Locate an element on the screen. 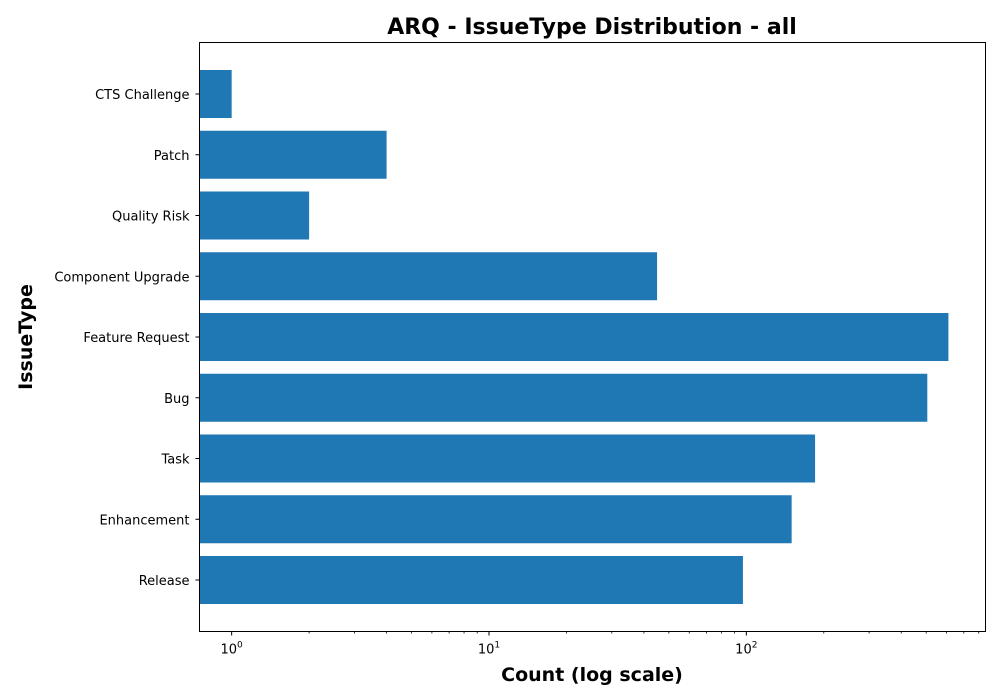 The width and height of the screenshot is (1000, 700). x-tick-label: 10¹ is located at coordinates (489, 649).